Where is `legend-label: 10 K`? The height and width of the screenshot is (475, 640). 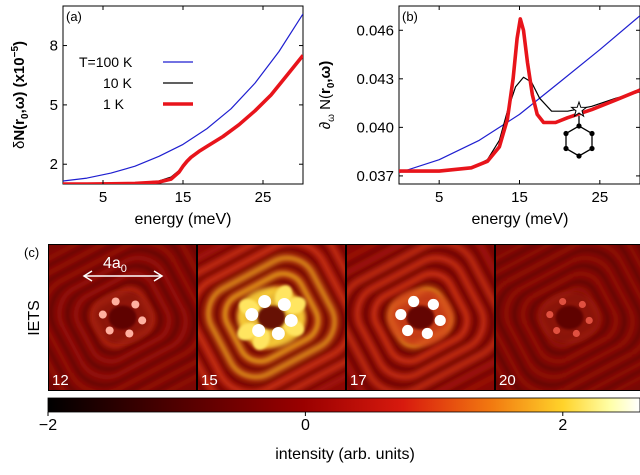
legend-label: 10 K is located at coordinates (117, 83).